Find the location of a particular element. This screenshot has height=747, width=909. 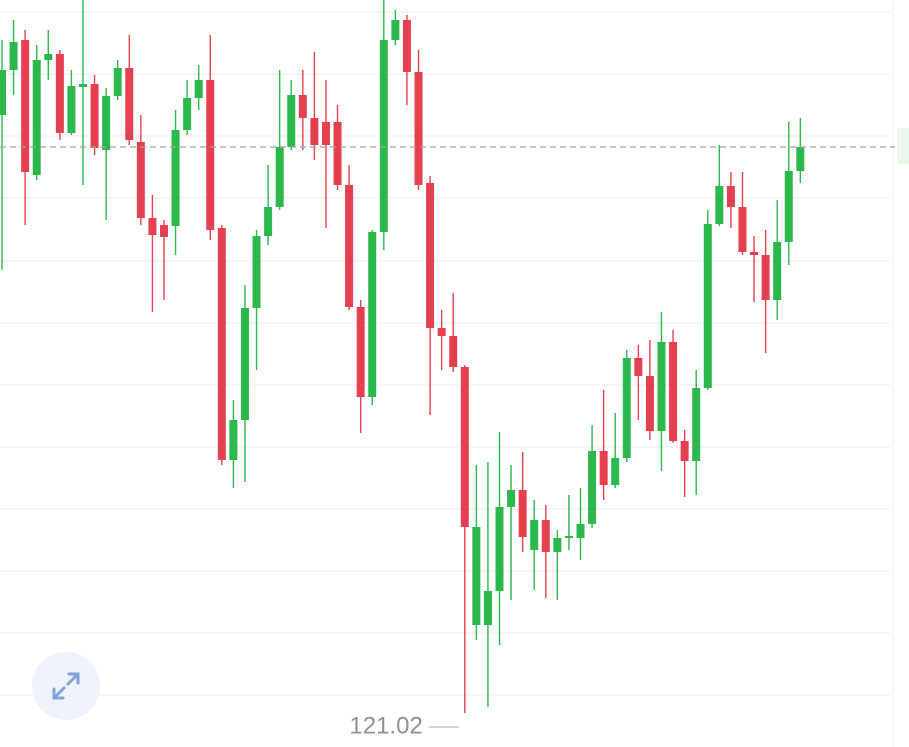

expand-icon is located at coordinates (66, 686).